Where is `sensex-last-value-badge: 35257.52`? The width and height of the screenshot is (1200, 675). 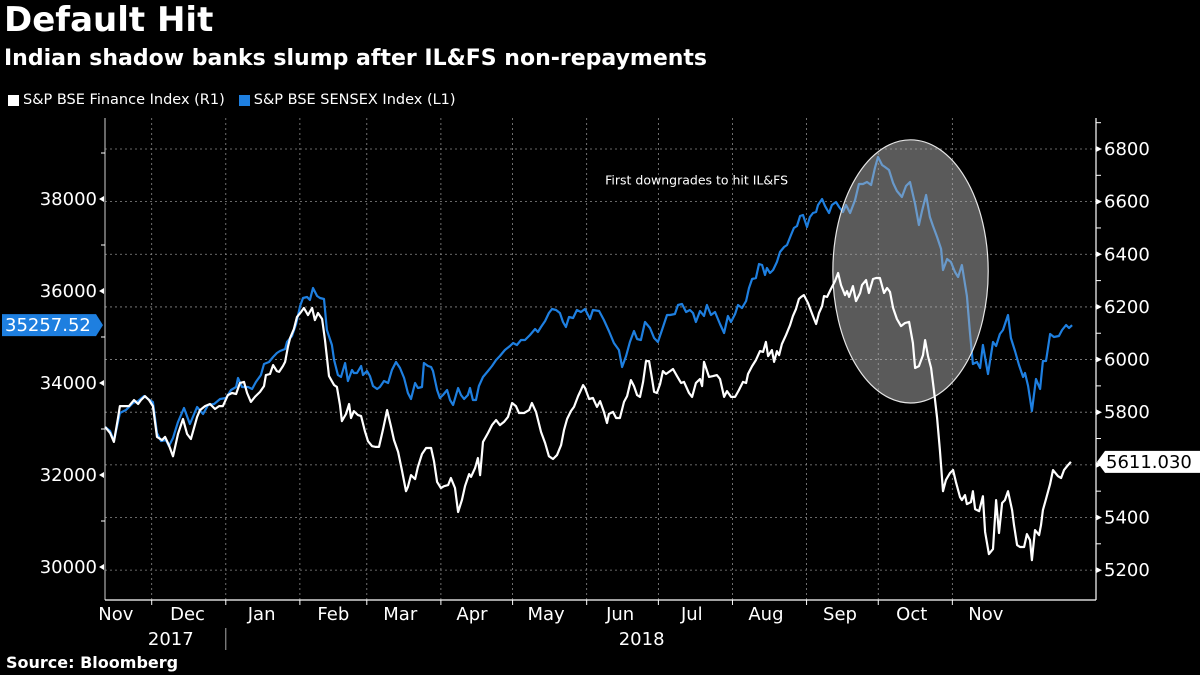
sensex-last-value-badge: 35257.52 is located at coordinates (52, 325).